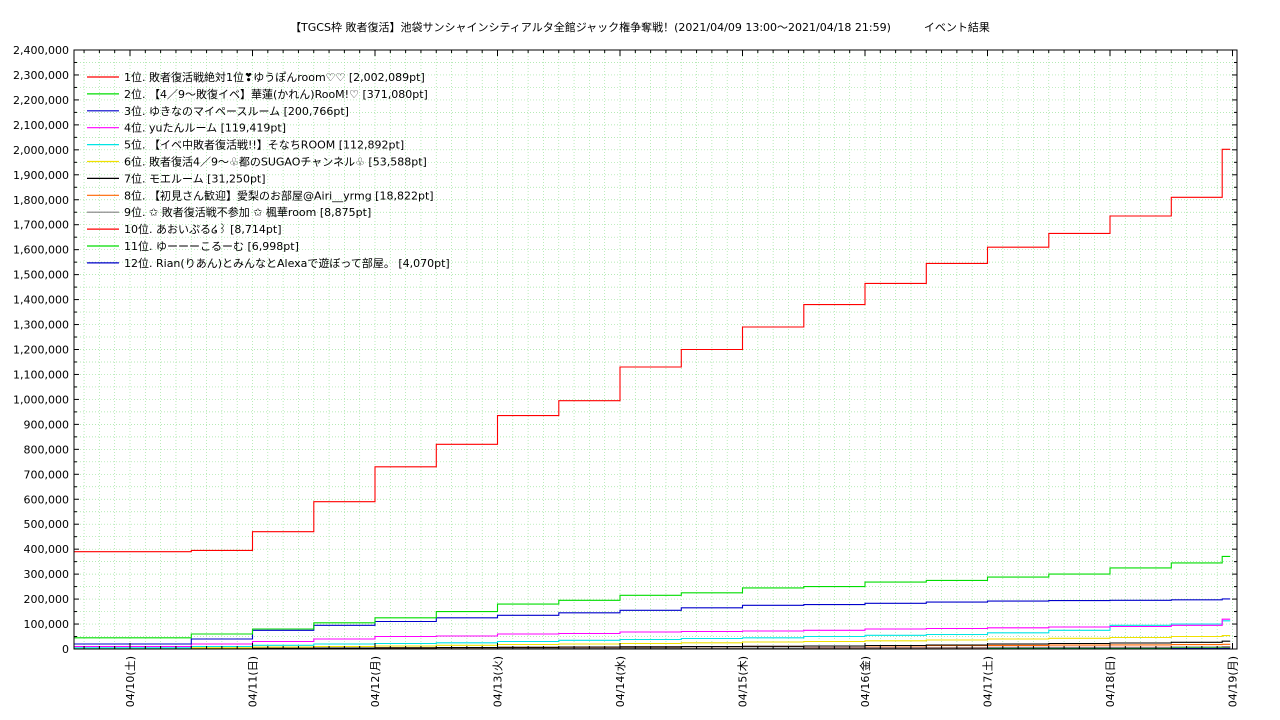 This screenshot has width=1280, height=720. Describe the element at coordinates (41, 75) in the screenshot. I see `y-tick-label: 2,300,000` at that location.